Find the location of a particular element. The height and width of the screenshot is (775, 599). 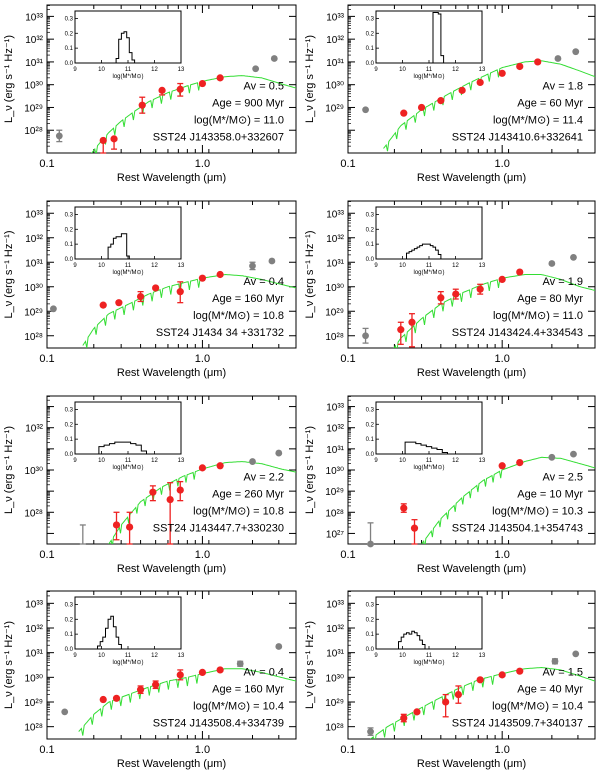

source-name: SST24 J143508.4+334739 is located at coordinates (218, 723).